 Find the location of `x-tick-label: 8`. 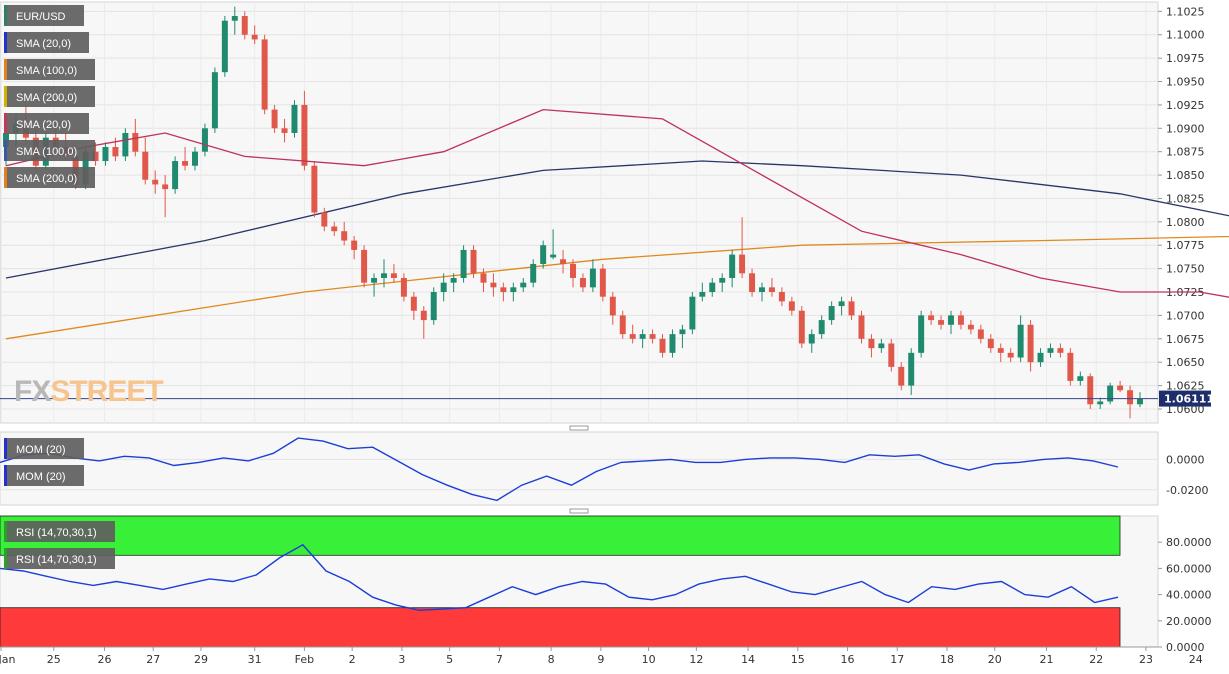

x-tick-label: 8 is located at coordinates (551, 659).